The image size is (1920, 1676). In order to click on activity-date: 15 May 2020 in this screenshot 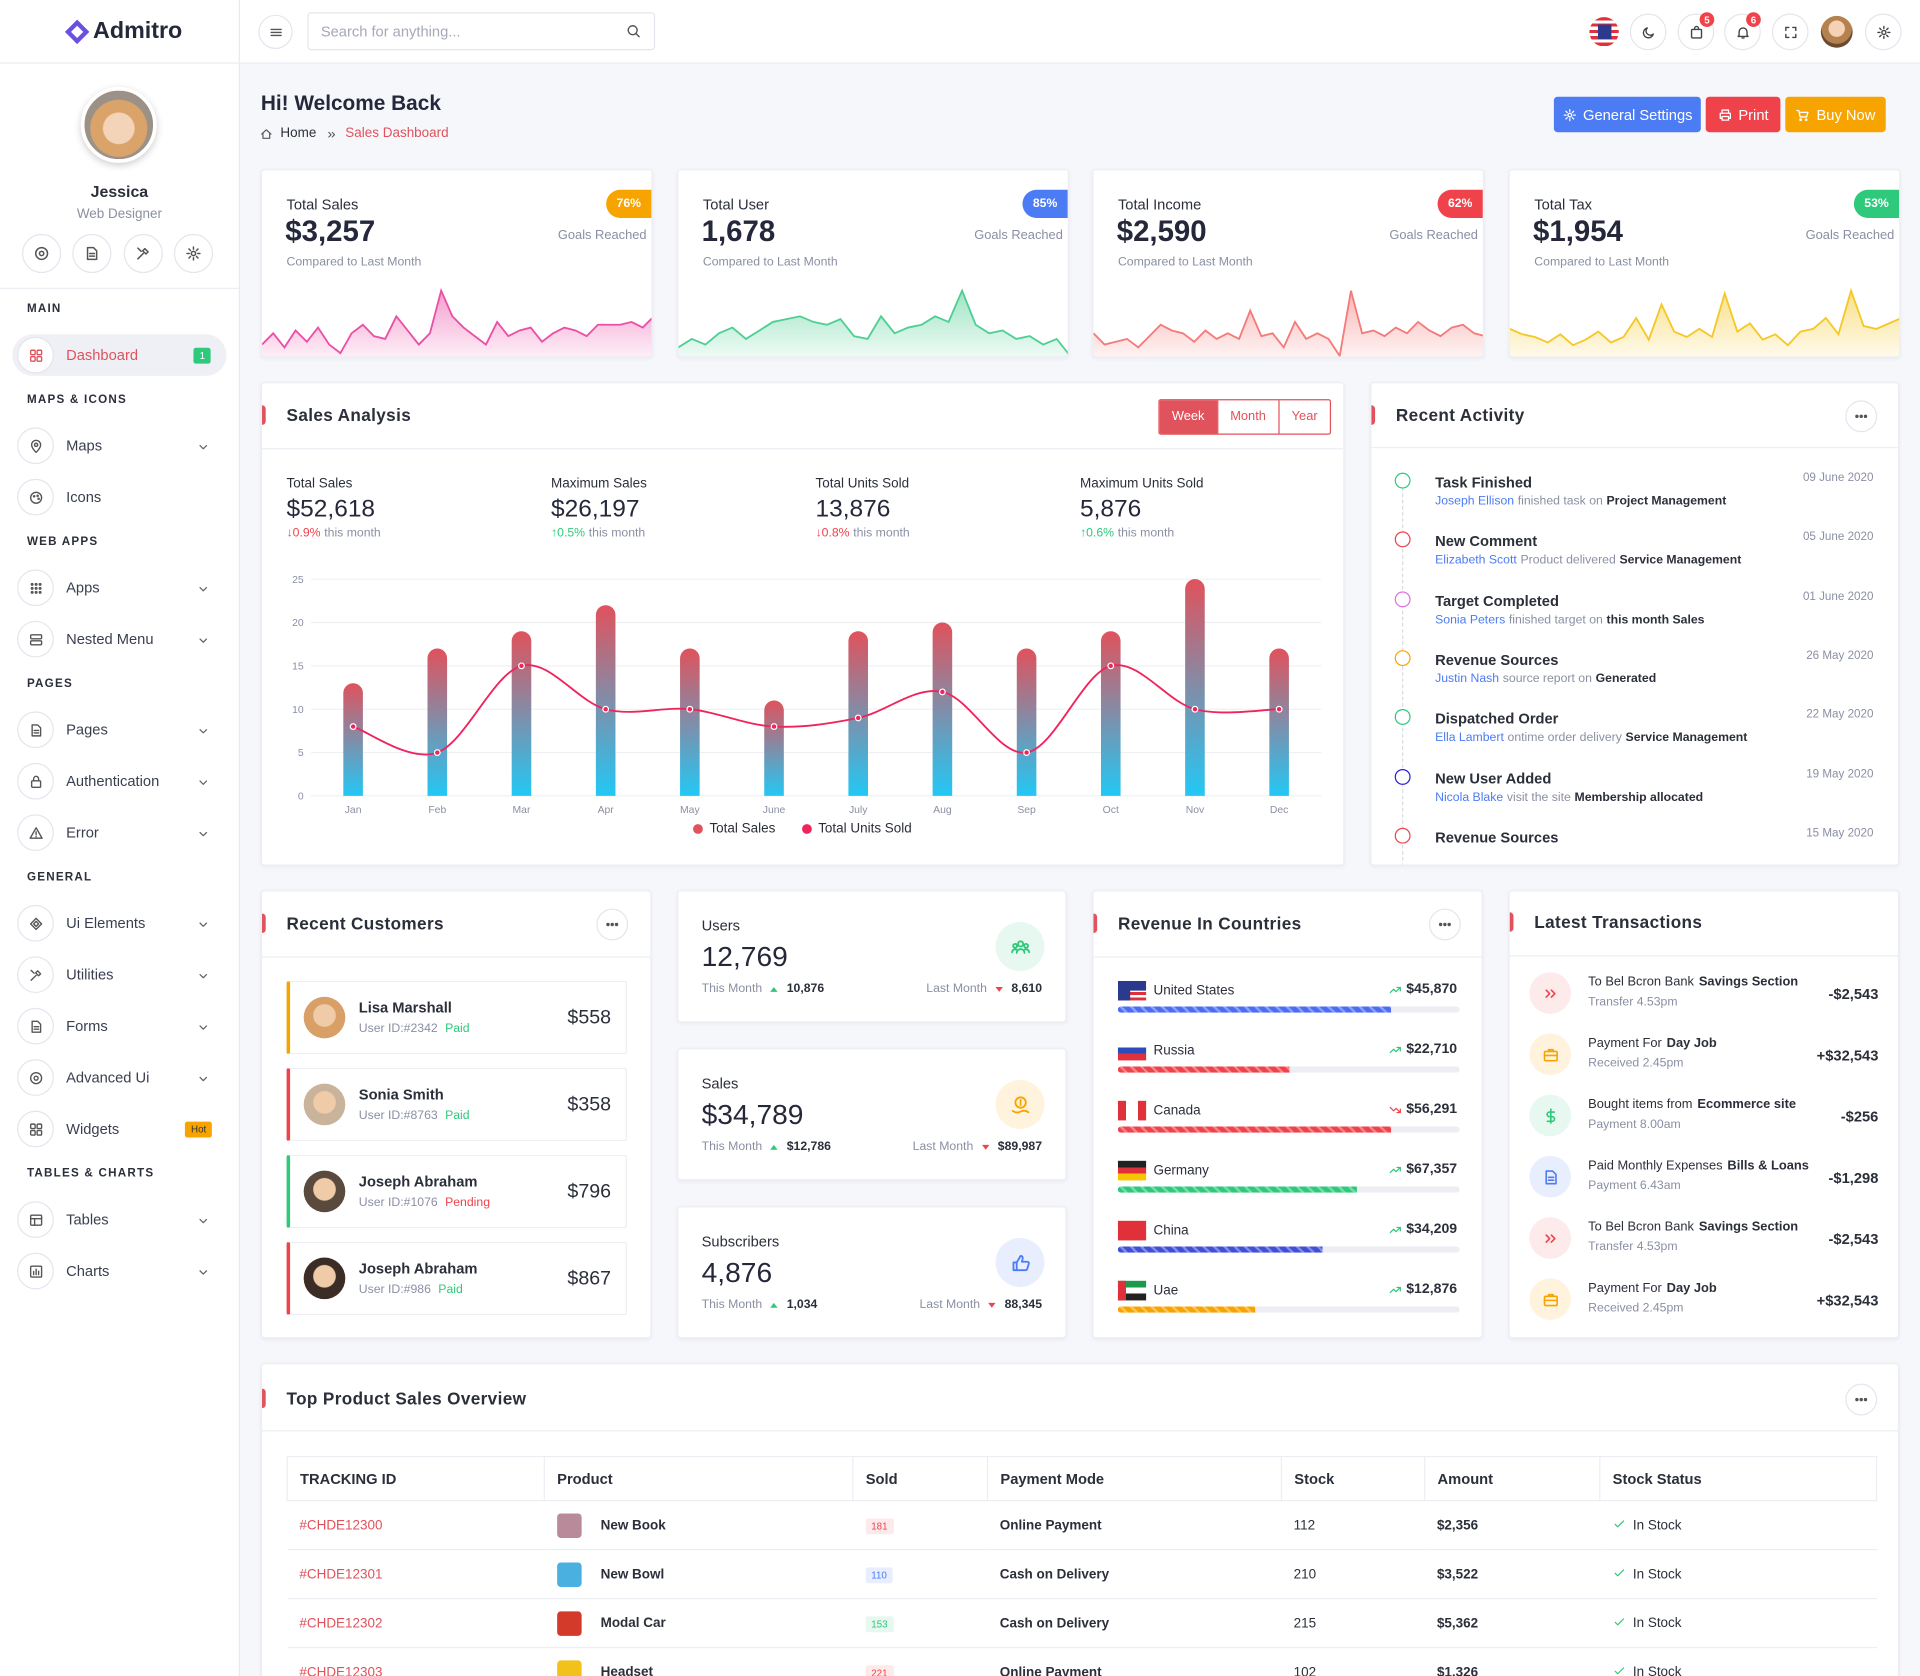, I will do `click(1840, 833)`.